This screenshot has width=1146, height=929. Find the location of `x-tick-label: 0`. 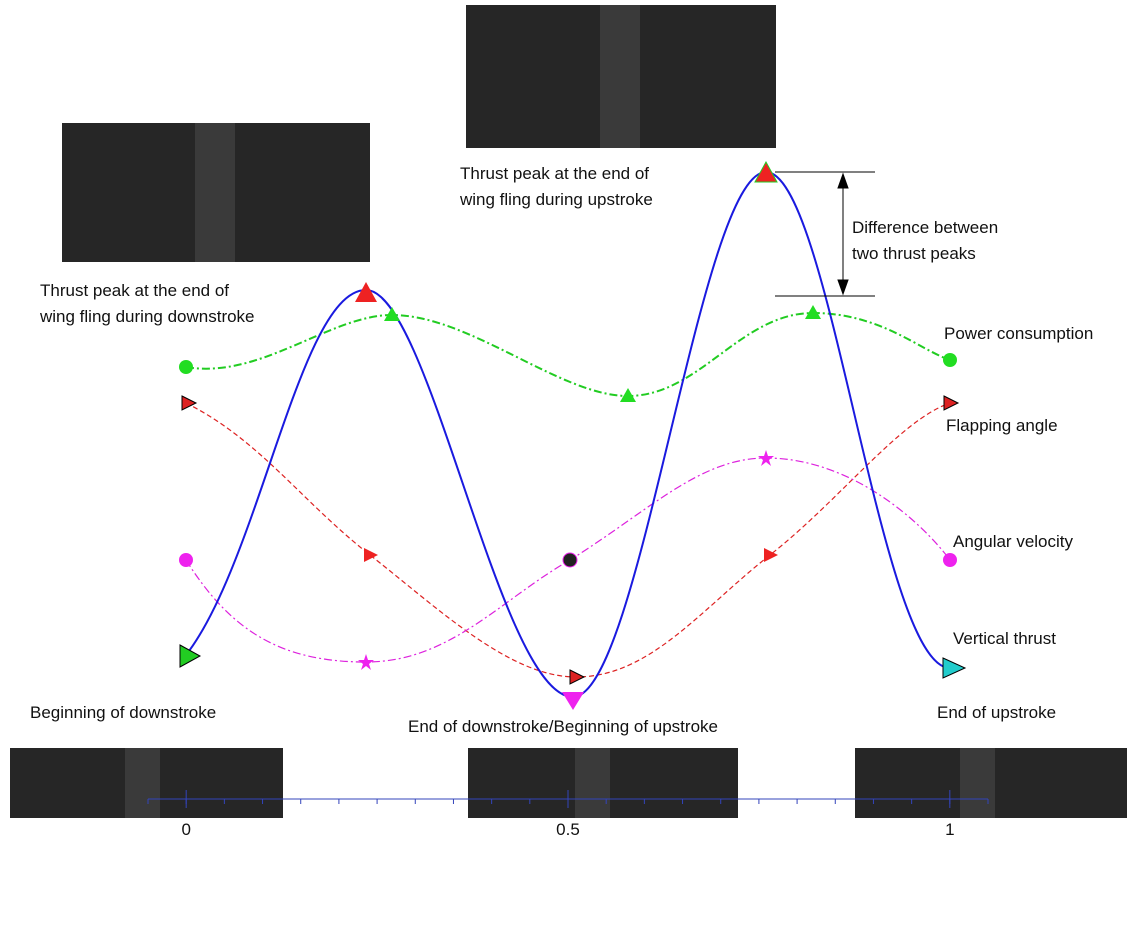

x-tick-label: 0 is located at coordinates (185, 829).